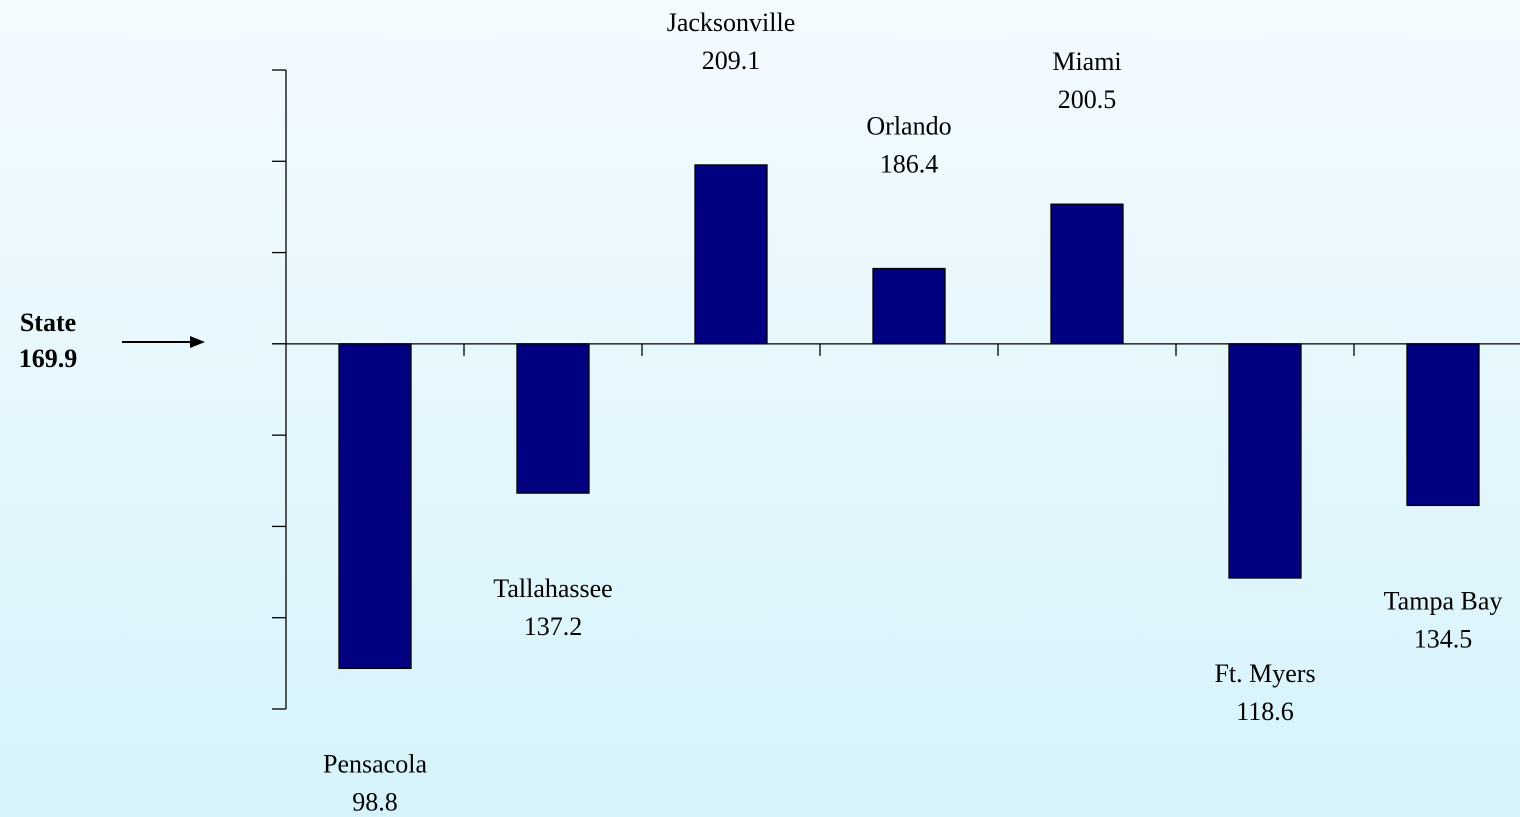  I want to click on value-label: 209.1, so click(731, 60).